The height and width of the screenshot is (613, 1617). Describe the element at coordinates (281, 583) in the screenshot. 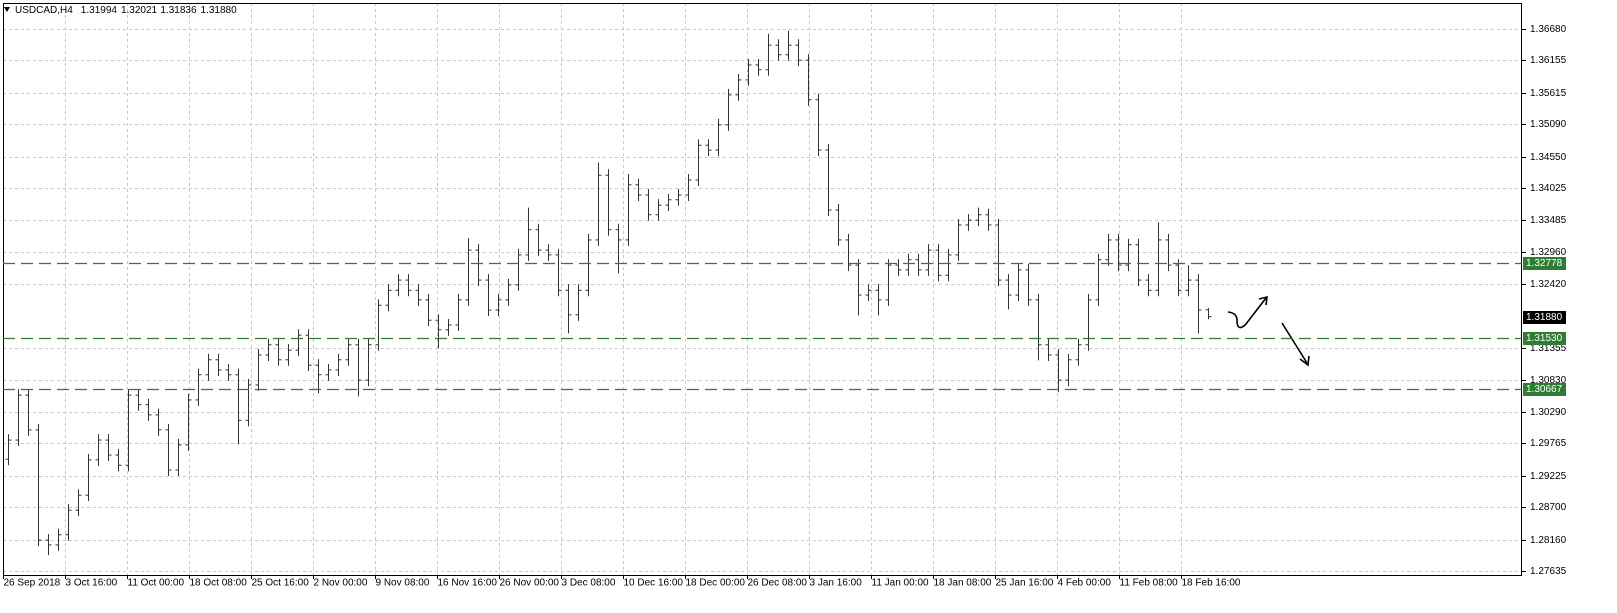

I see `x-tick-label: 25 Oct 16:00` at that location.